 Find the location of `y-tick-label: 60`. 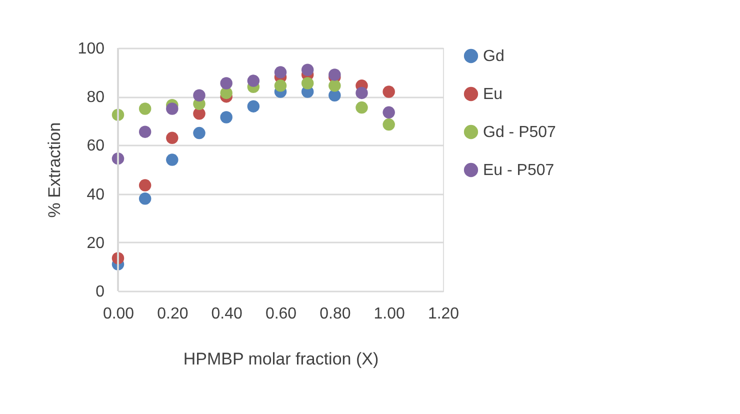

y-tick-label: 60 is located at coordinates (95, 146).